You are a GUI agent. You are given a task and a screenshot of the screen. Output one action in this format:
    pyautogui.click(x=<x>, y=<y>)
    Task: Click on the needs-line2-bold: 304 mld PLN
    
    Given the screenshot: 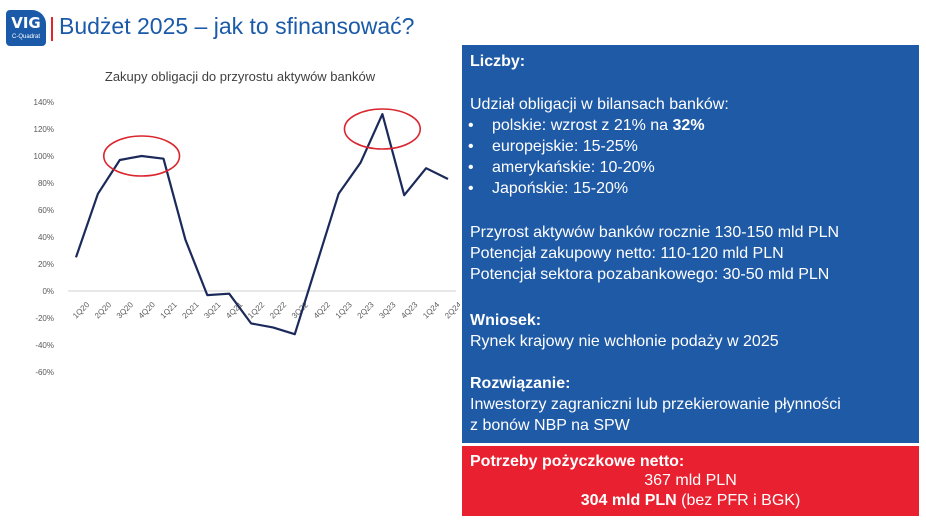 What is the action you would take?
    pyautogui.click(x=628, y=500)
    